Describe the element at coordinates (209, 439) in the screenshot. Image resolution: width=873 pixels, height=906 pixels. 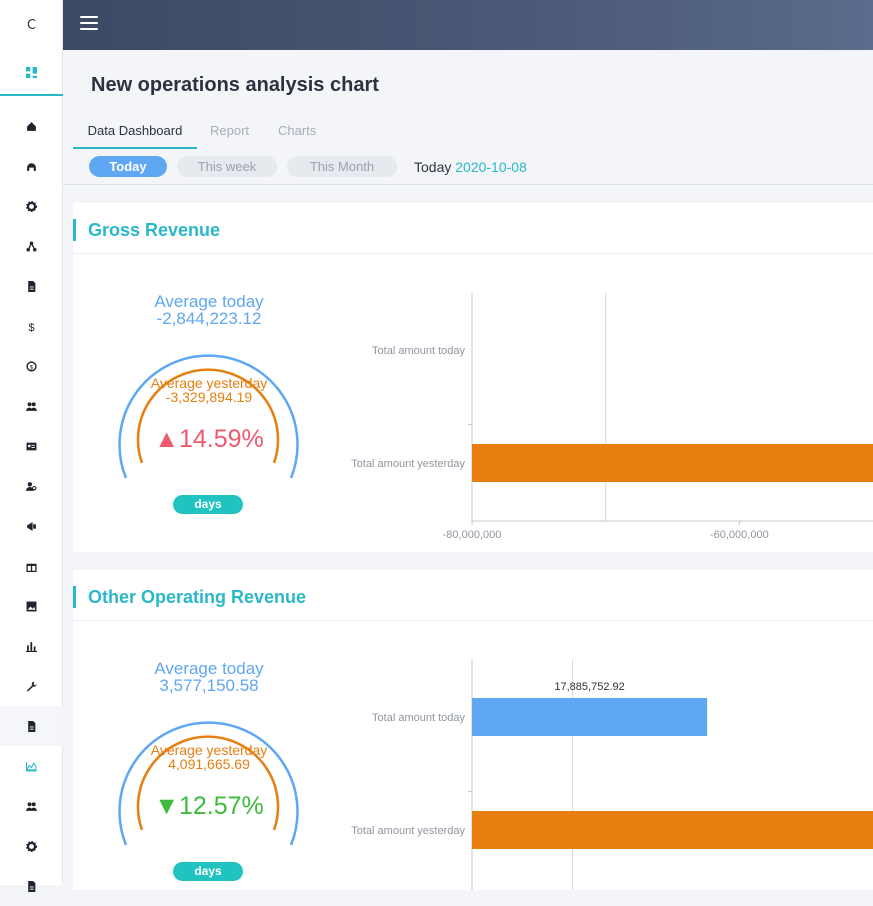
I see `change-percentage: ▲14.59%` at that location.